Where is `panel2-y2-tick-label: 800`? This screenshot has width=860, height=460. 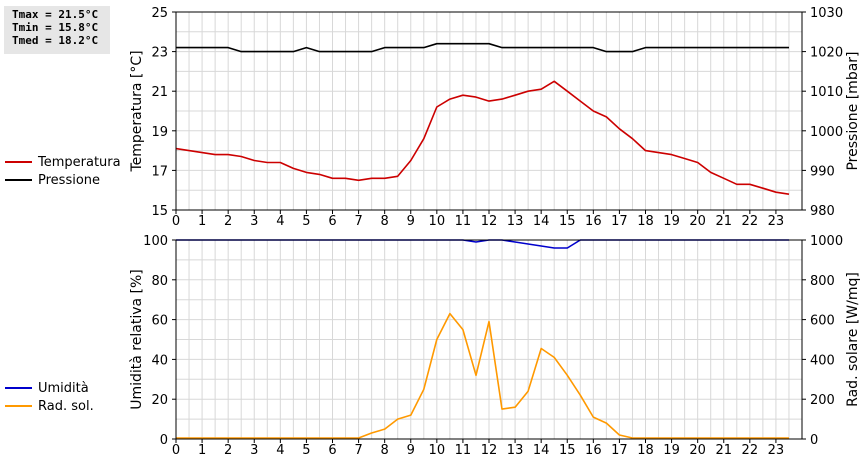 panel2-y2-tick-label: 800 is located at coordinates (822, 281).